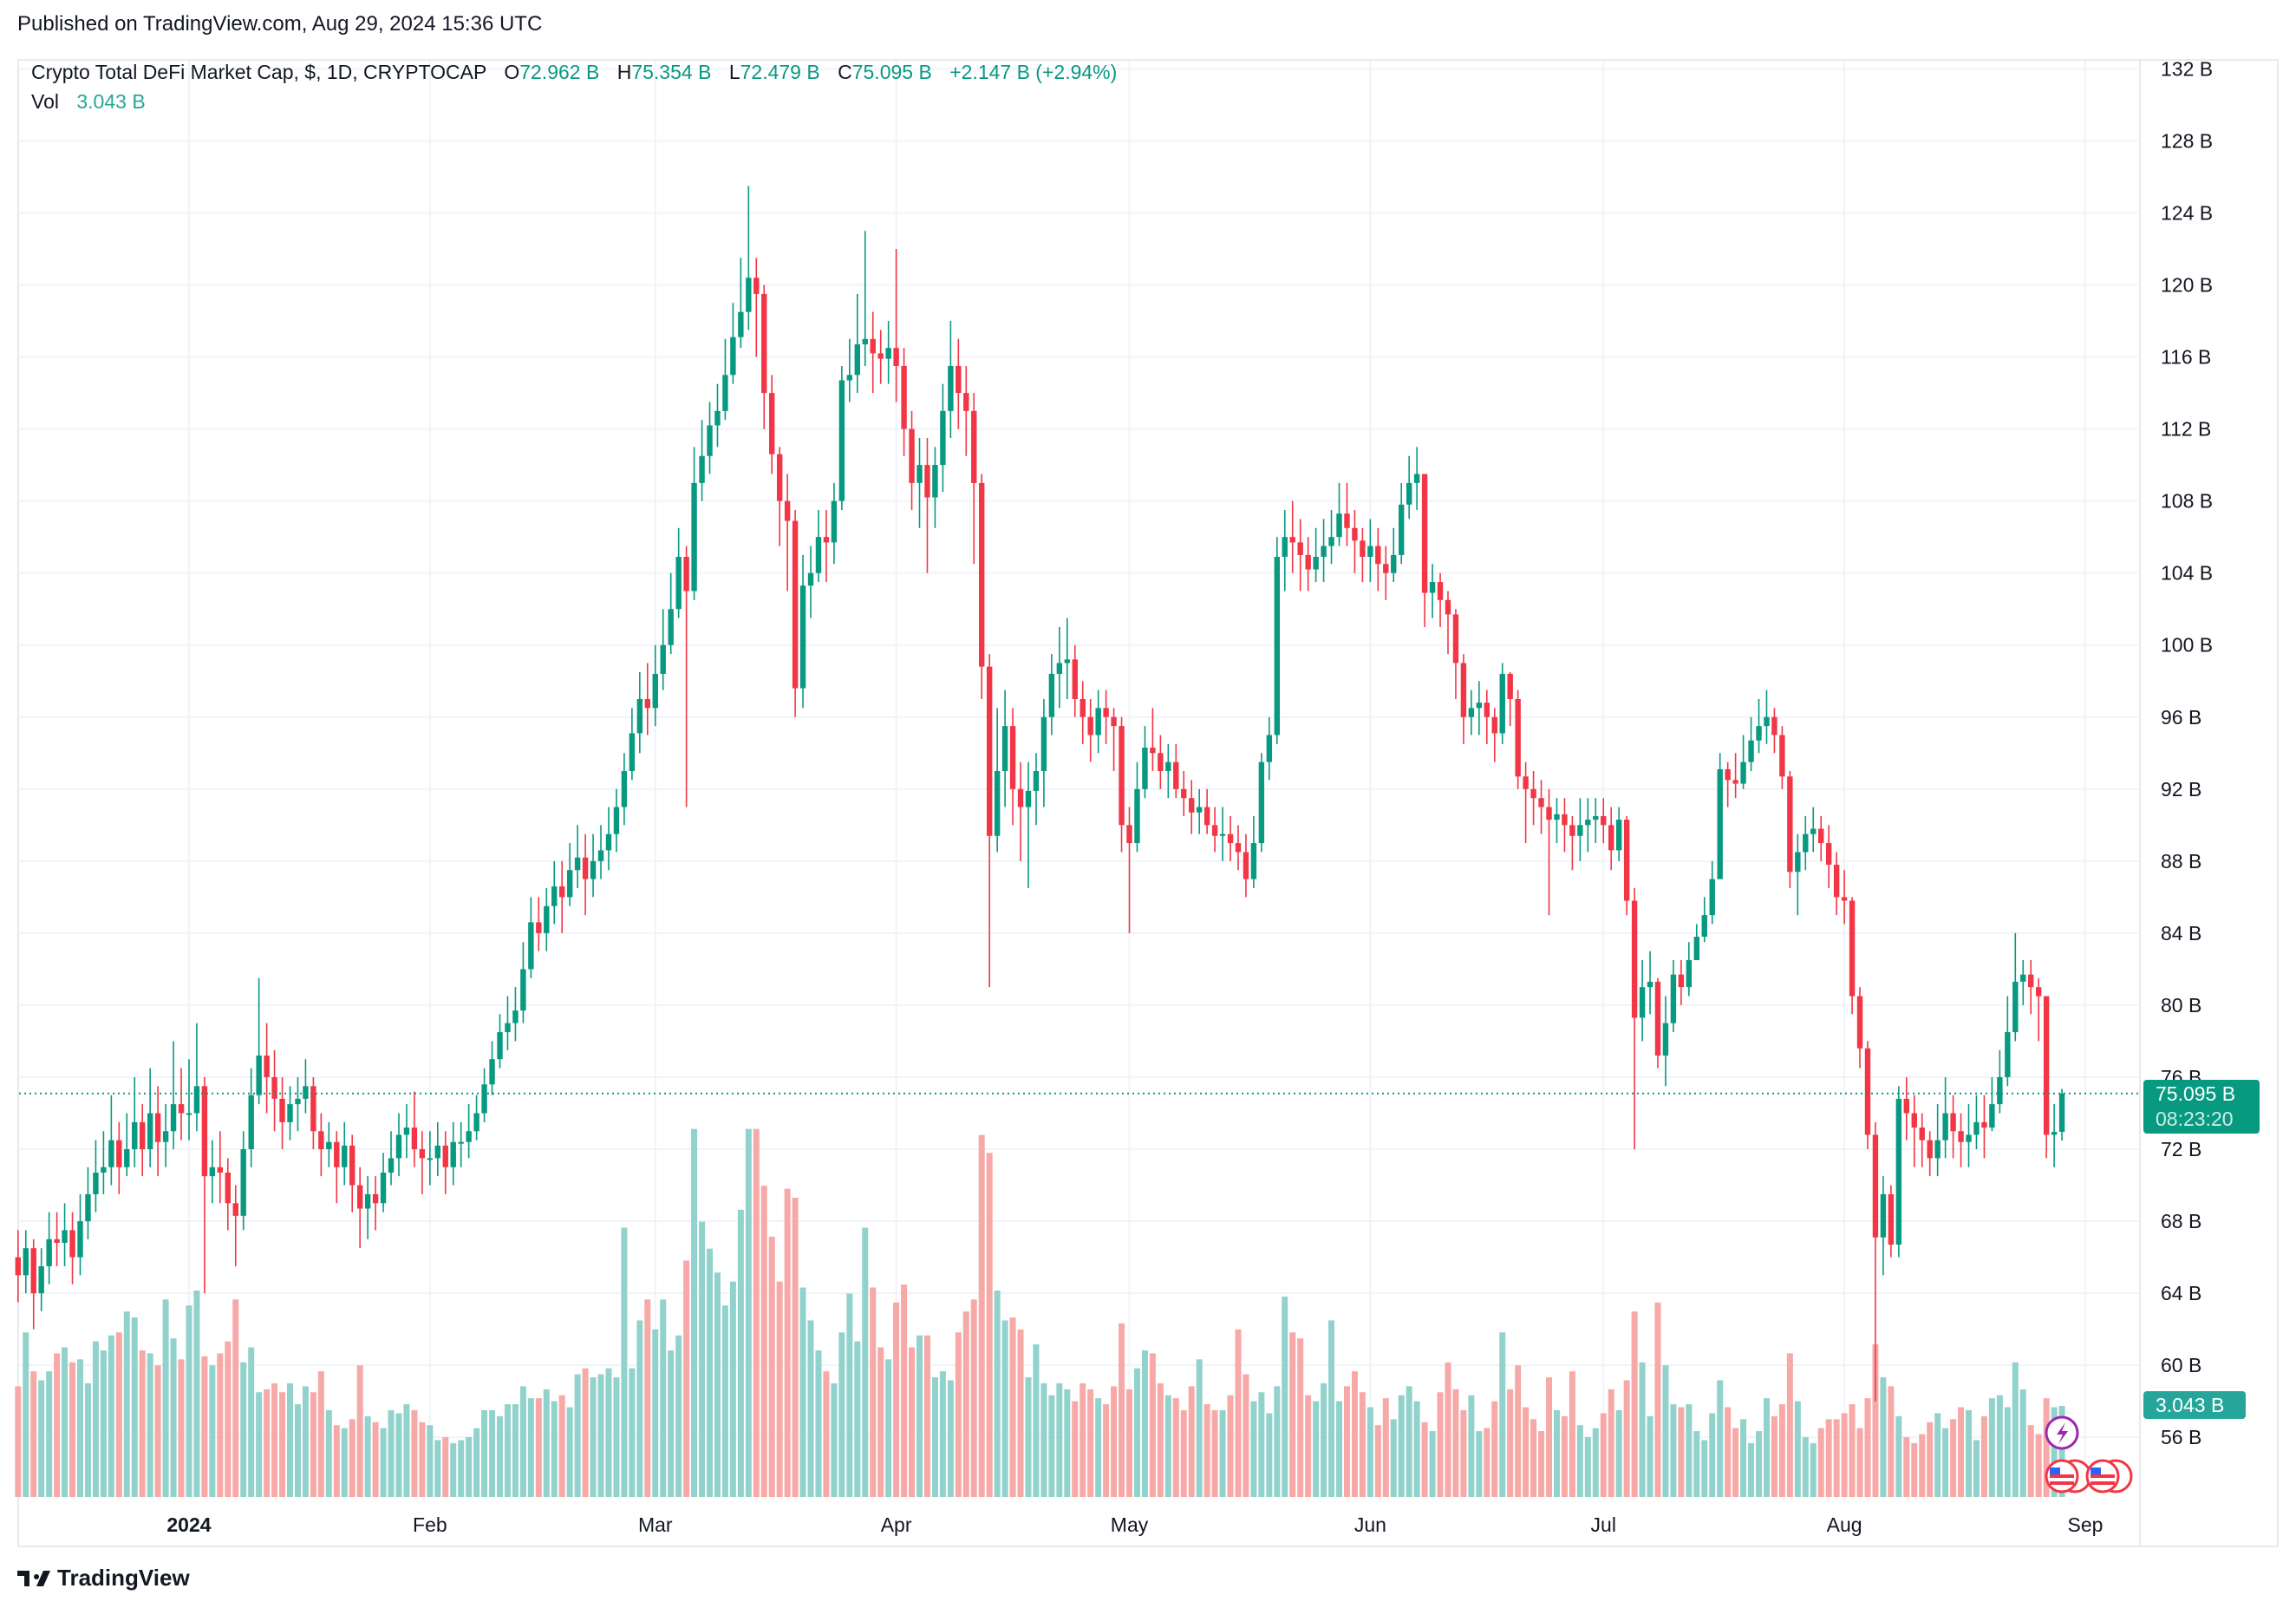  Describe the element at coordinates (2069, 1477) in the screenshot. I see `us-flag-event-icon` at that location.